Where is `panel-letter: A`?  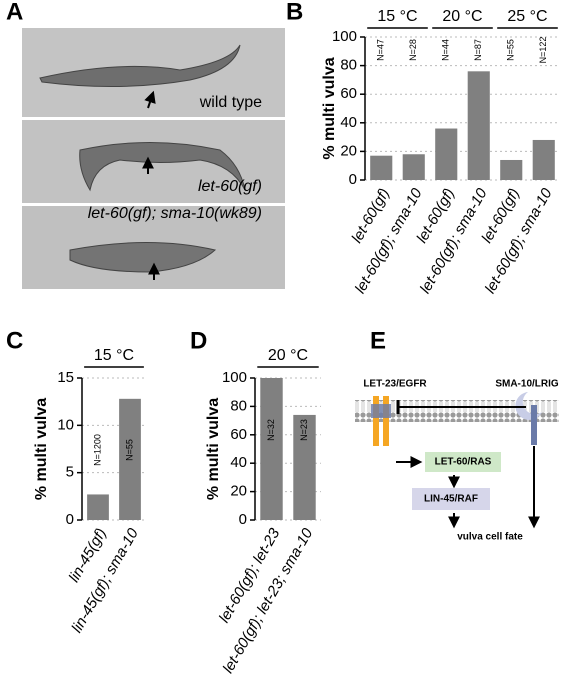 panel-letter: A is located at coordinates (14, 12).